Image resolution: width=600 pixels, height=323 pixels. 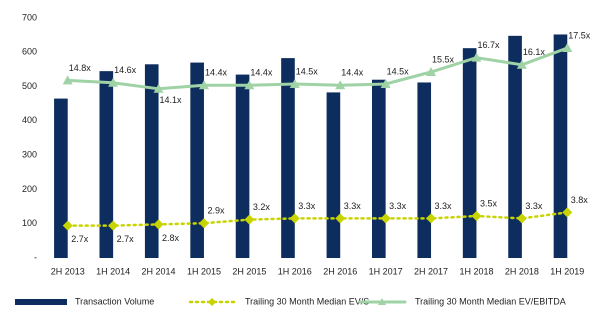 What do you see at coordinates (340, 271) in the screenshot?
I see `x-tick-label: 2H 2016` at bounding box center [340, 271].